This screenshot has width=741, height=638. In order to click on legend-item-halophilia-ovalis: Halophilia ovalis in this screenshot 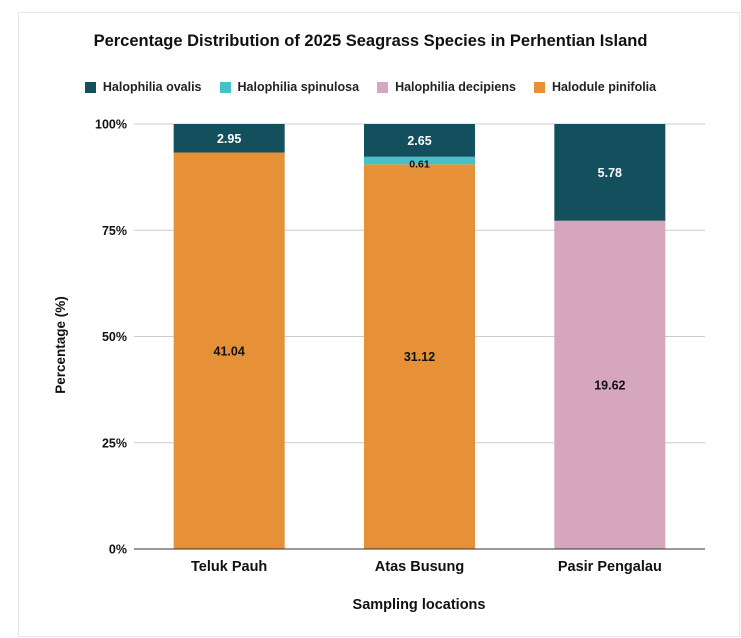, I will do `click(143, 87)`.